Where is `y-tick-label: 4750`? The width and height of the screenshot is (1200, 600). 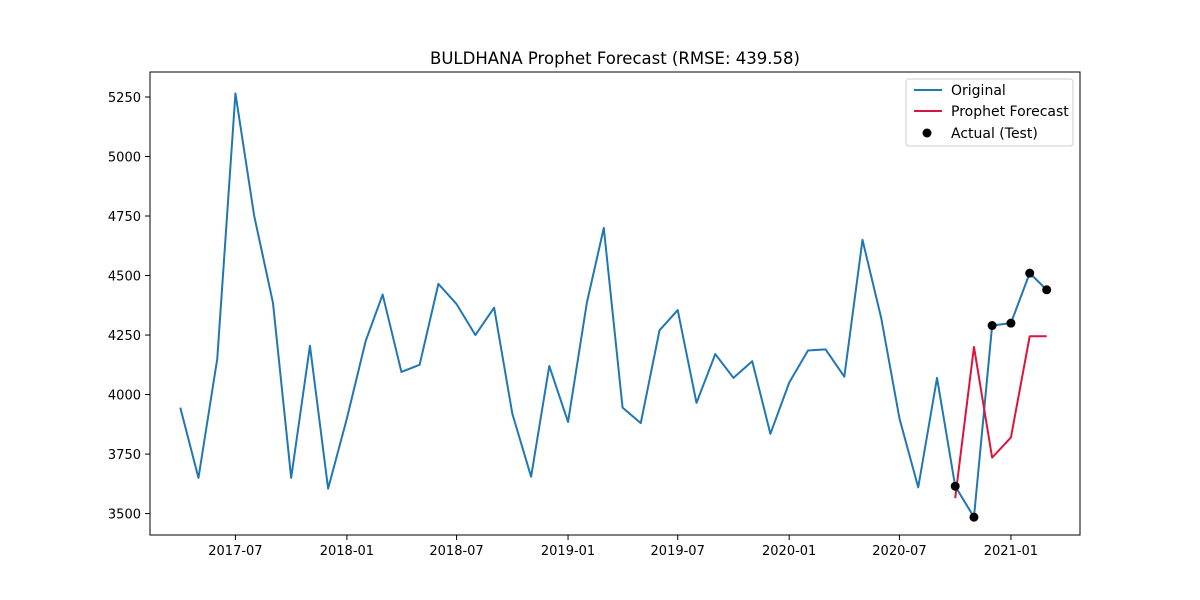
y-tick-label: 4750 is located at coordinates (124, 217).